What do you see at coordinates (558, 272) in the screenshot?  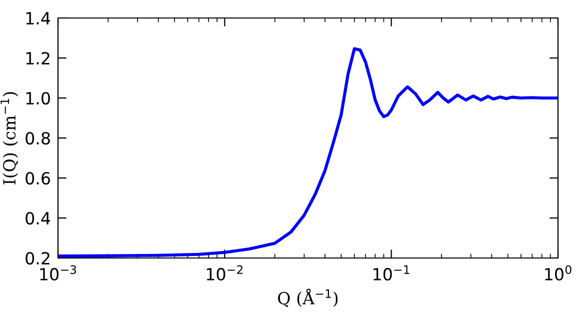 I see `x-tick-label: 10$^{0}$` at bounding box center [558, 272].